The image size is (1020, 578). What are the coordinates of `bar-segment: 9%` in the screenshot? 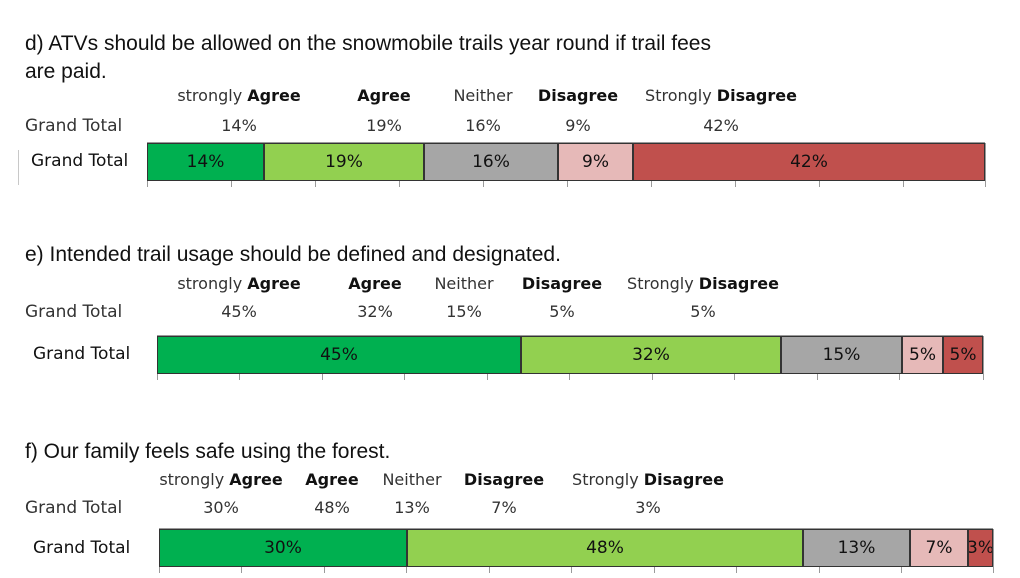 It's located at (595, 162).